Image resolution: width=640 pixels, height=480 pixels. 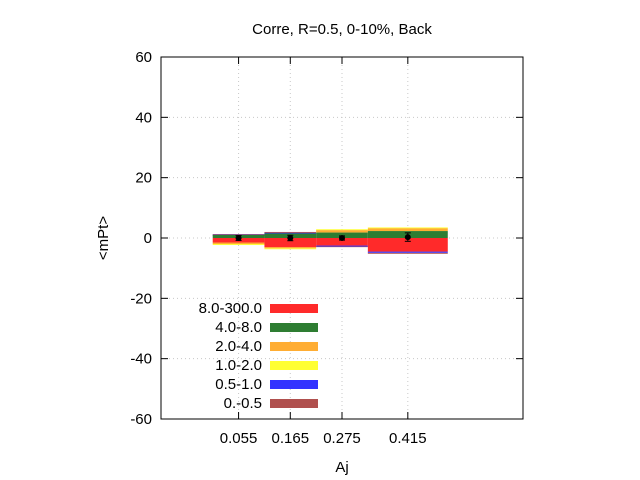 I want to click on x-tick-label: 0.275, so click(x=342, y=438).